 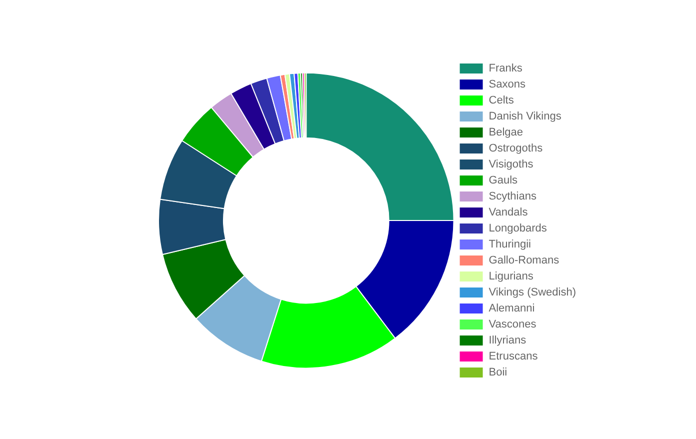 I want to click on legend-label: Gauls, so click(x=503, y=180).